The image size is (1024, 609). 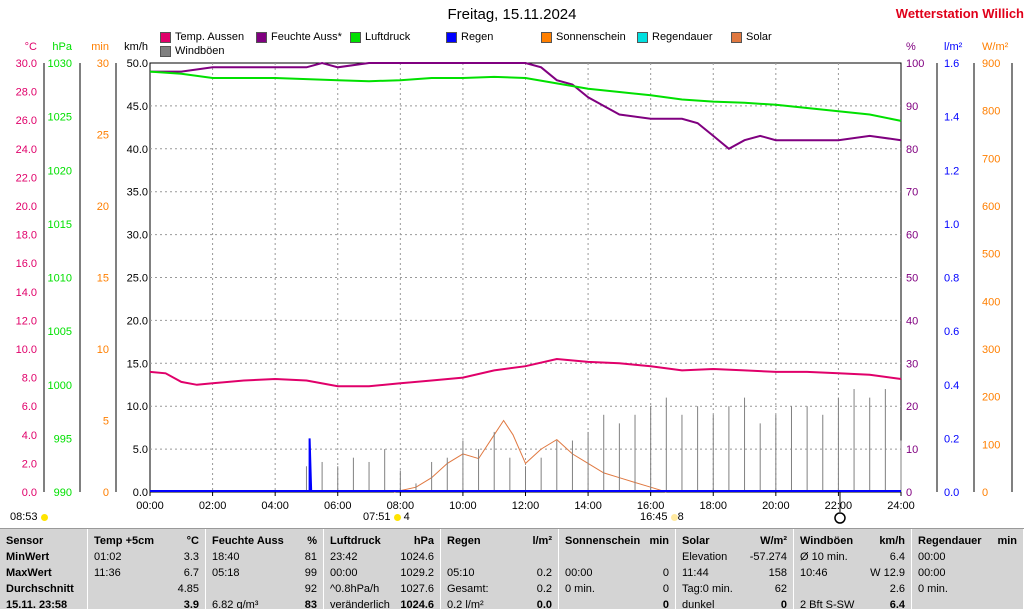 I want to click on table-header: Windböen km/h, so click(x=852, y=541).